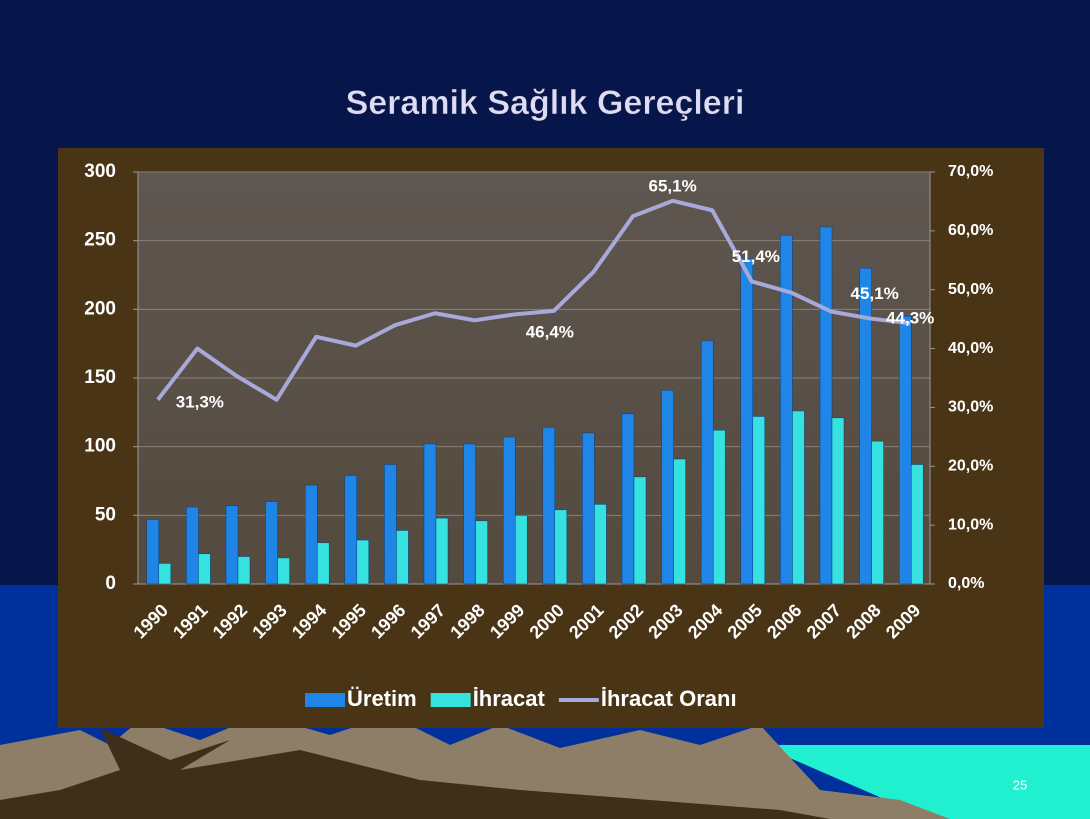 The height and width of the screenshot is (819, 1090). What do you see at coordinates (100, 446) in the screenshot?
I see `y-tick-label: 100` at bounding box center [100, 446].